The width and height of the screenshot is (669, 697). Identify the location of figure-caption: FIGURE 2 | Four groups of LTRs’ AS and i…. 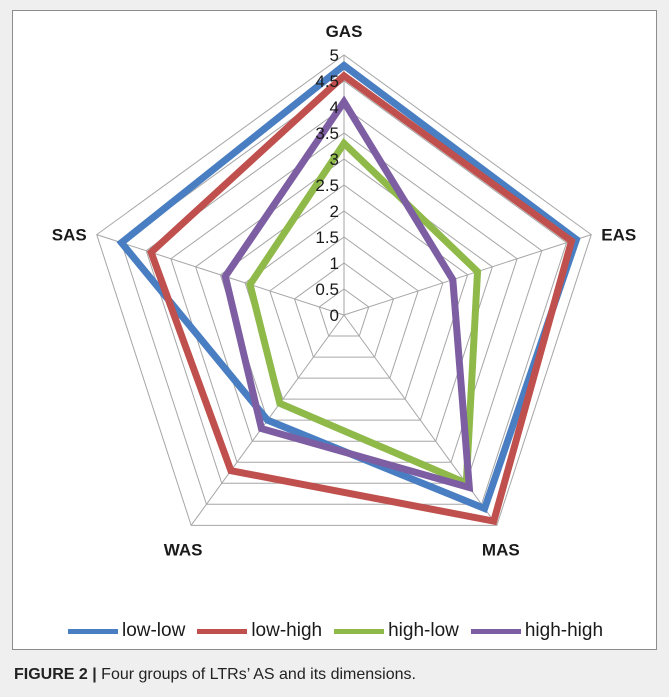
(334, 675).